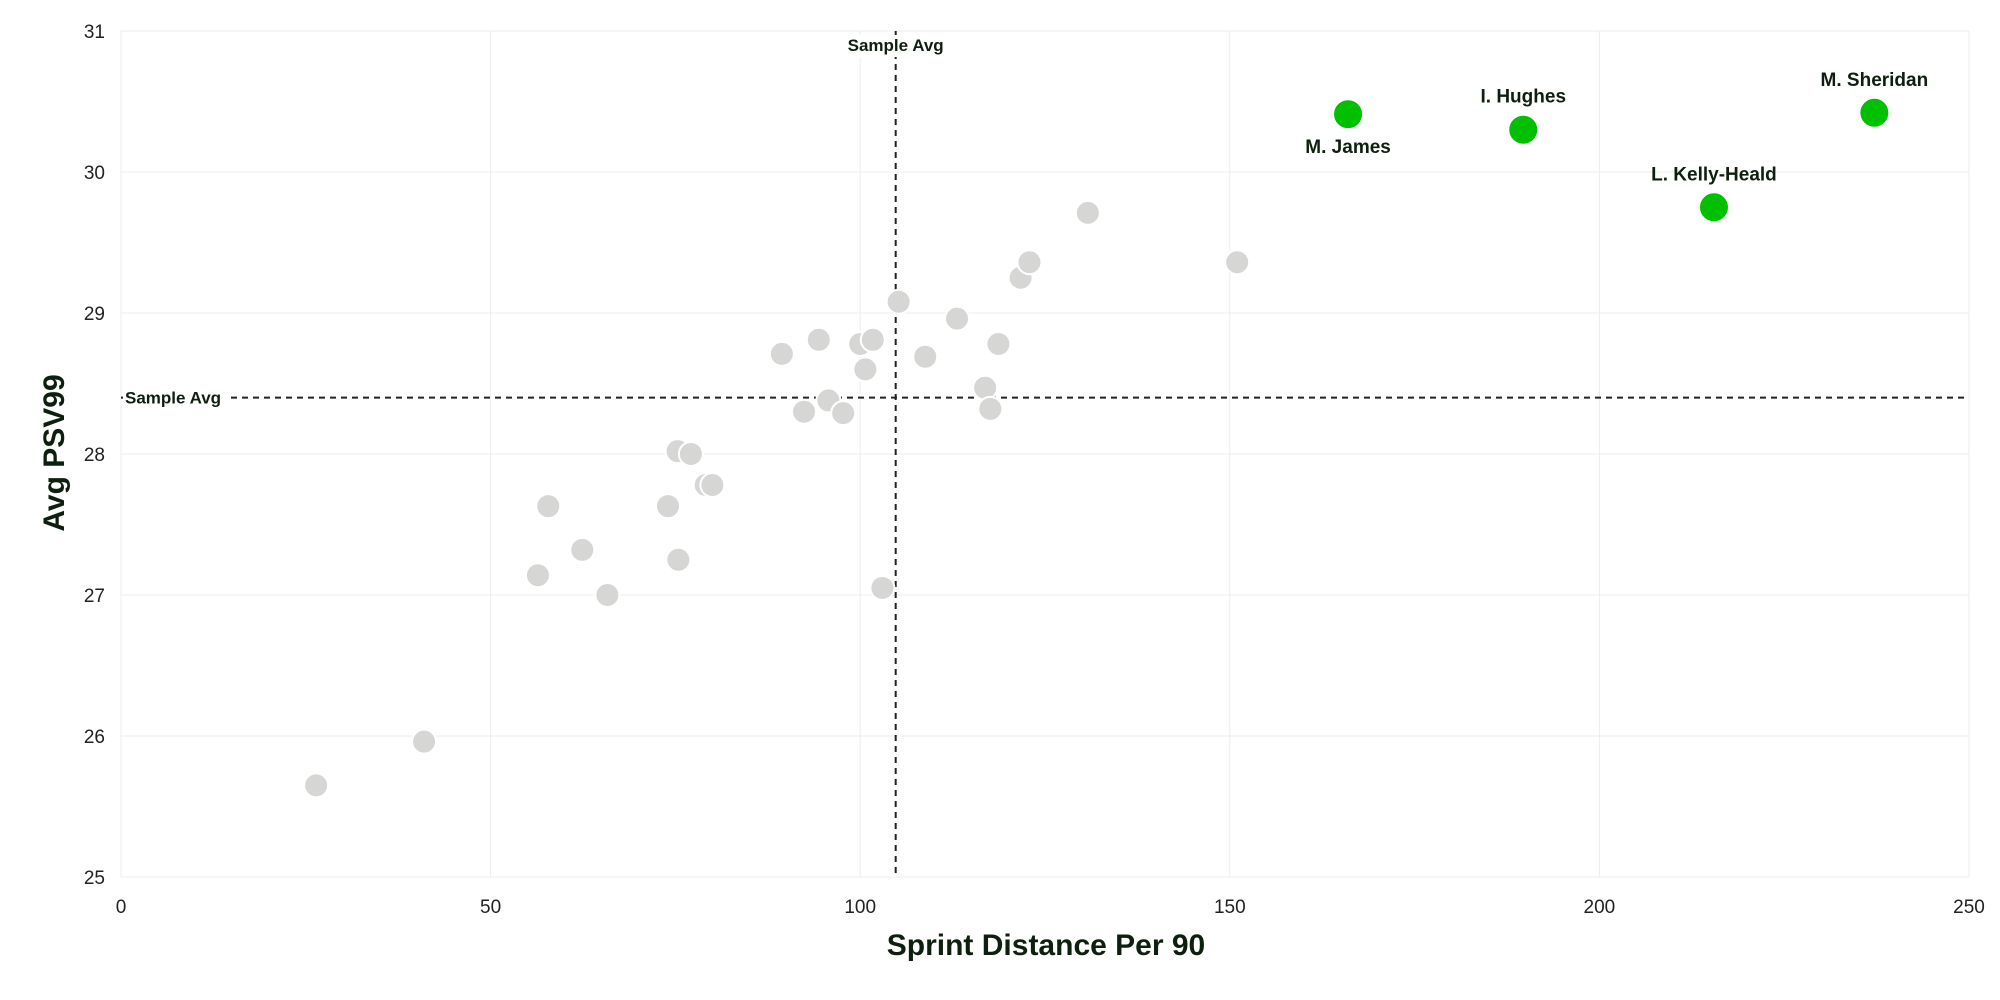 The image size is (2000, 1000). I want to click on y-tick-label: 25, so click(94, 878).